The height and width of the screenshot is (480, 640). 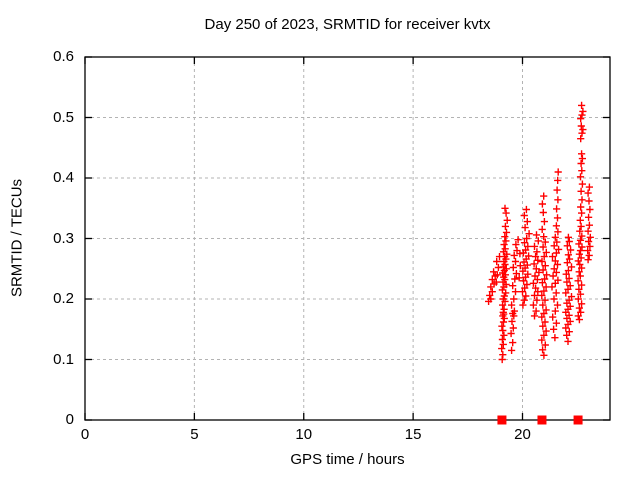 I want to click on x-tick-label: 0, so click(x=85, y=434).